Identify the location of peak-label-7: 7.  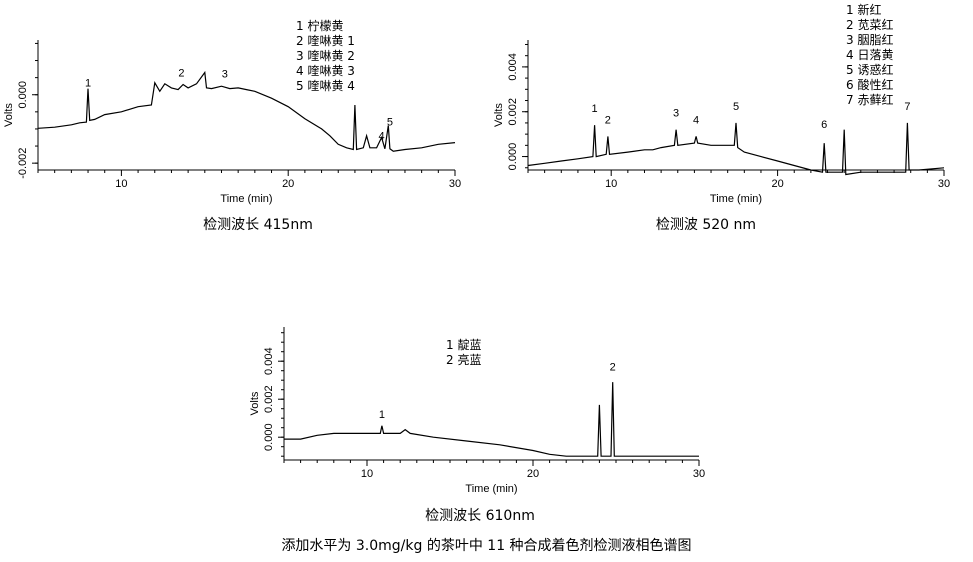
(907, 107).